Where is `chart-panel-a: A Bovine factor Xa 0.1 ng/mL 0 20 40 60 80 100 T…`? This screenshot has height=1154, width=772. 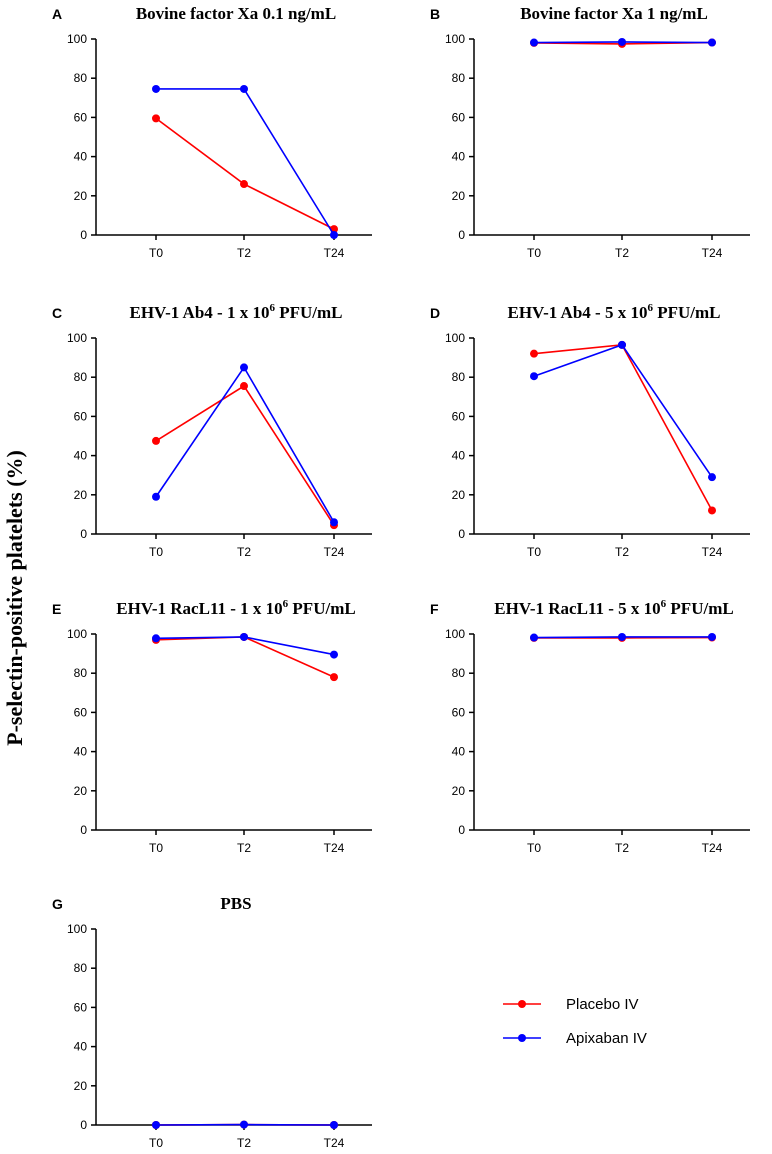
chart-panel-a: A Bovine factor Xa 0.1 ng/mL 0 20 40 60 80 100 T… is located at coordinates (212, 132).